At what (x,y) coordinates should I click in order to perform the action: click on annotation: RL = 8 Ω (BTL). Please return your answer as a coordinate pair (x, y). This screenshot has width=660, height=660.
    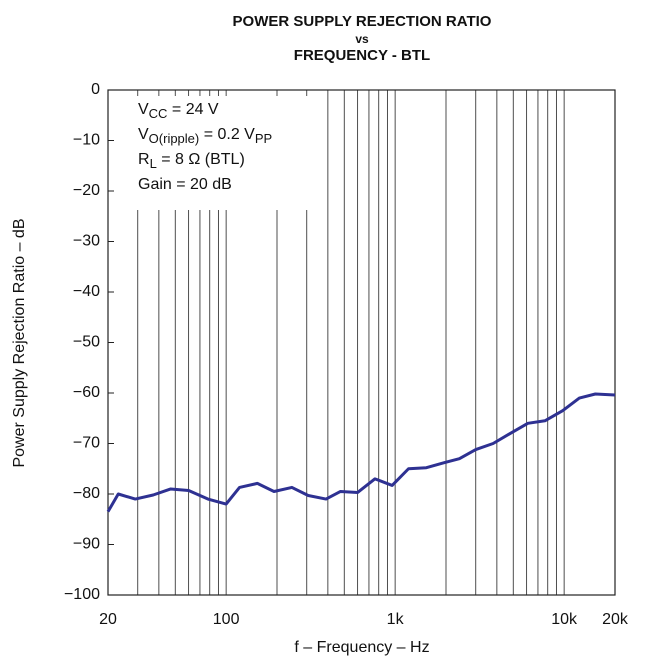
    Looking at the image, I should click on (191, 161).